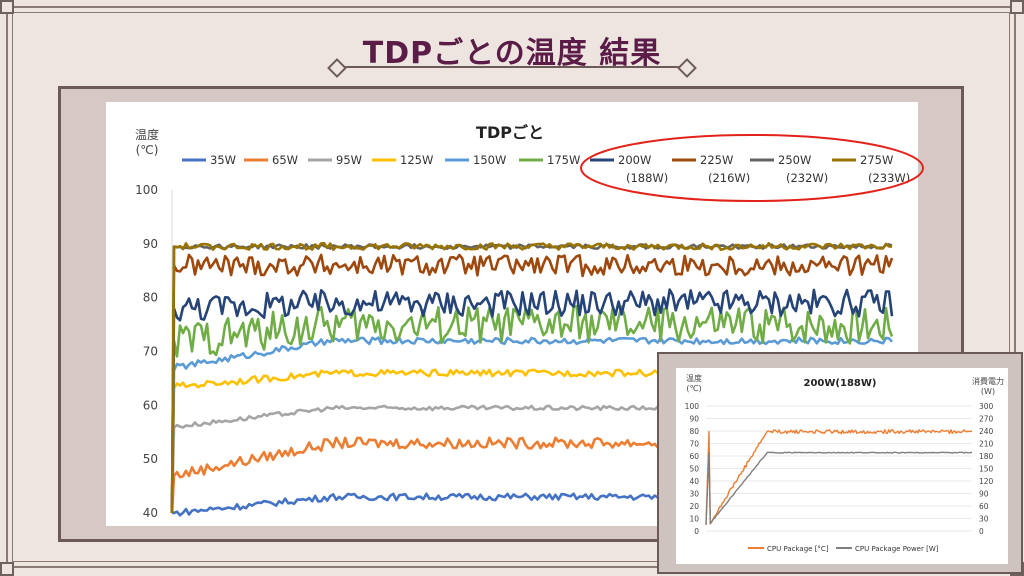 This screenshot has width=1024, height=576. I want to click on main-y-tick-label: 40, so click(150, 513).